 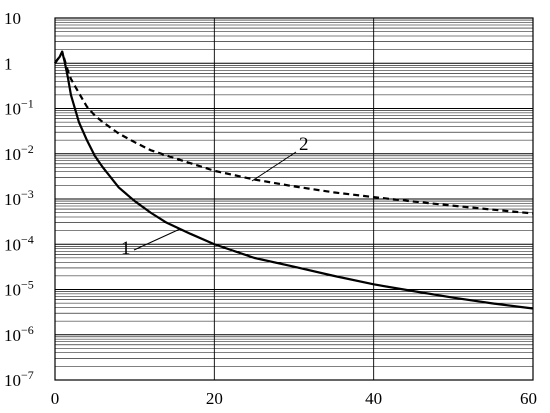 What do you see at coordinates (528, 398) in the screenshot?
I see `x-tick-label: 60` at bounding box center [528, 398].